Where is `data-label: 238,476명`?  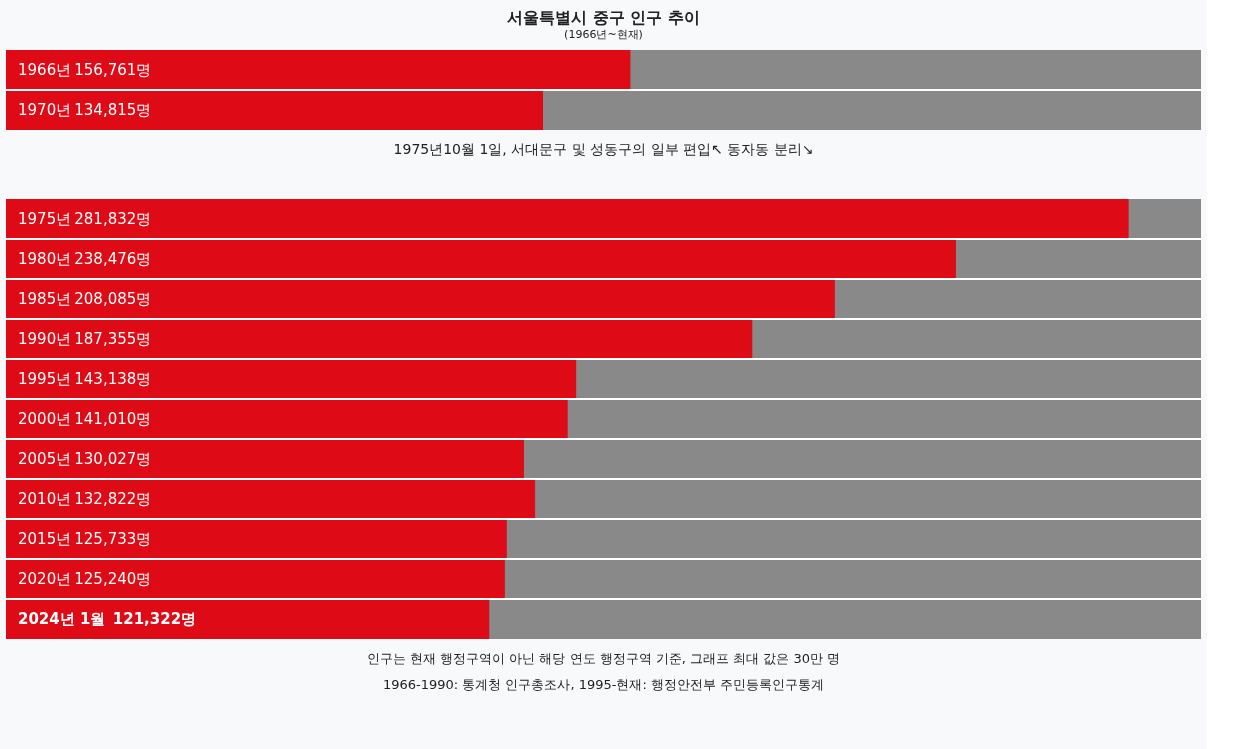 data-label: 238,476명 is located at coordinates (113, 259).